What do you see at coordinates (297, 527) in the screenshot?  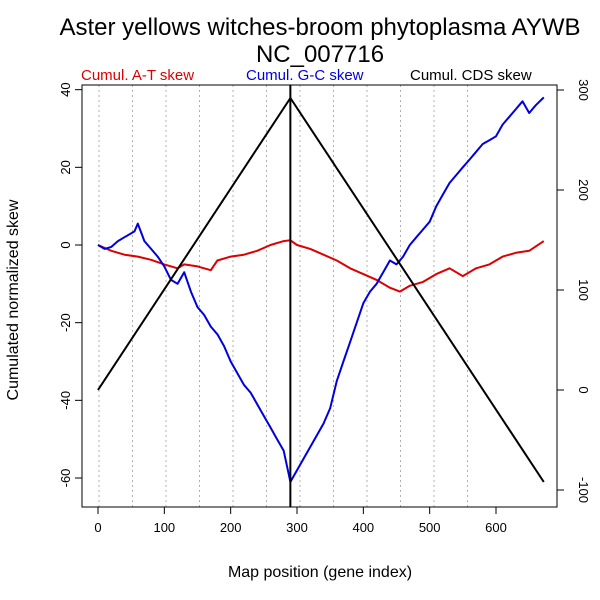 I see `x-tick-label: 300` at bounding box center [297, 527].